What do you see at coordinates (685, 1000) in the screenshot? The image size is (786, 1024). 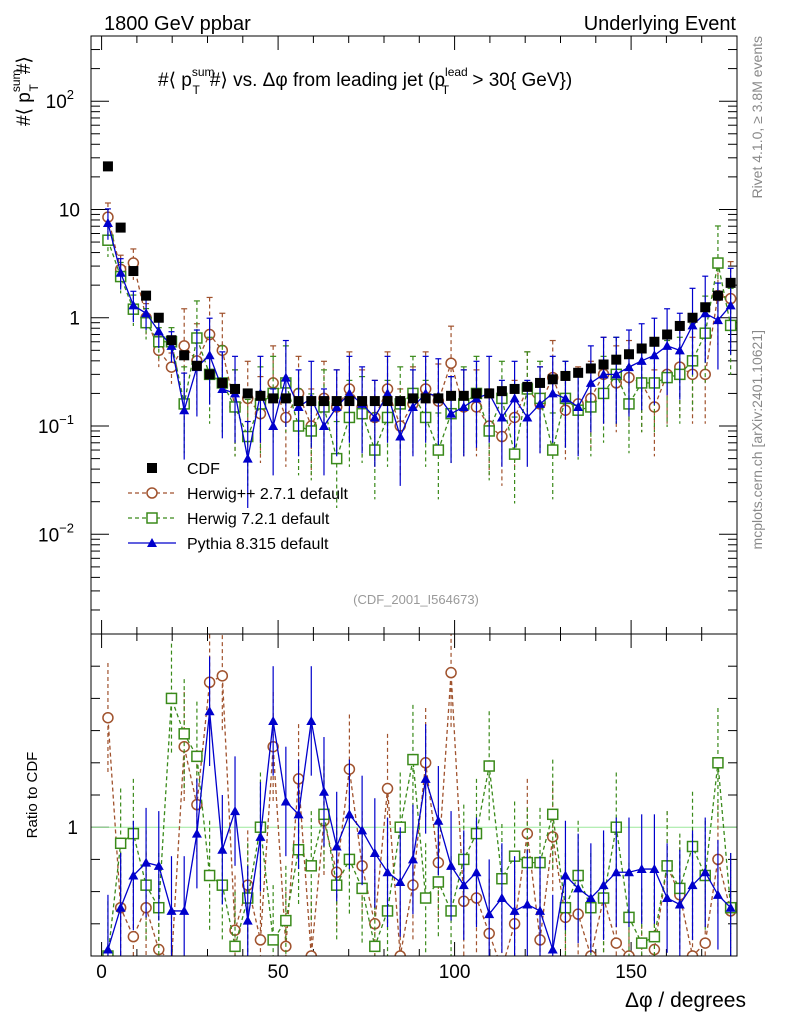 I see `x-axis-label: Δφ / degrees` at bounding box center [685, 1000].